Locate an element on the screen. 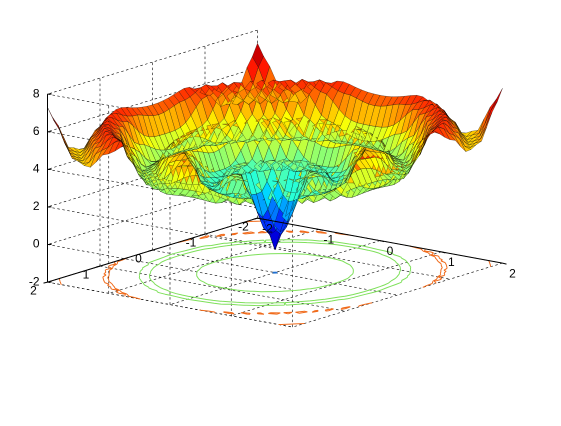 The width and height of the screenshot is (561, 426). z-tick-label: 4 is located at coordinates (36, 168).